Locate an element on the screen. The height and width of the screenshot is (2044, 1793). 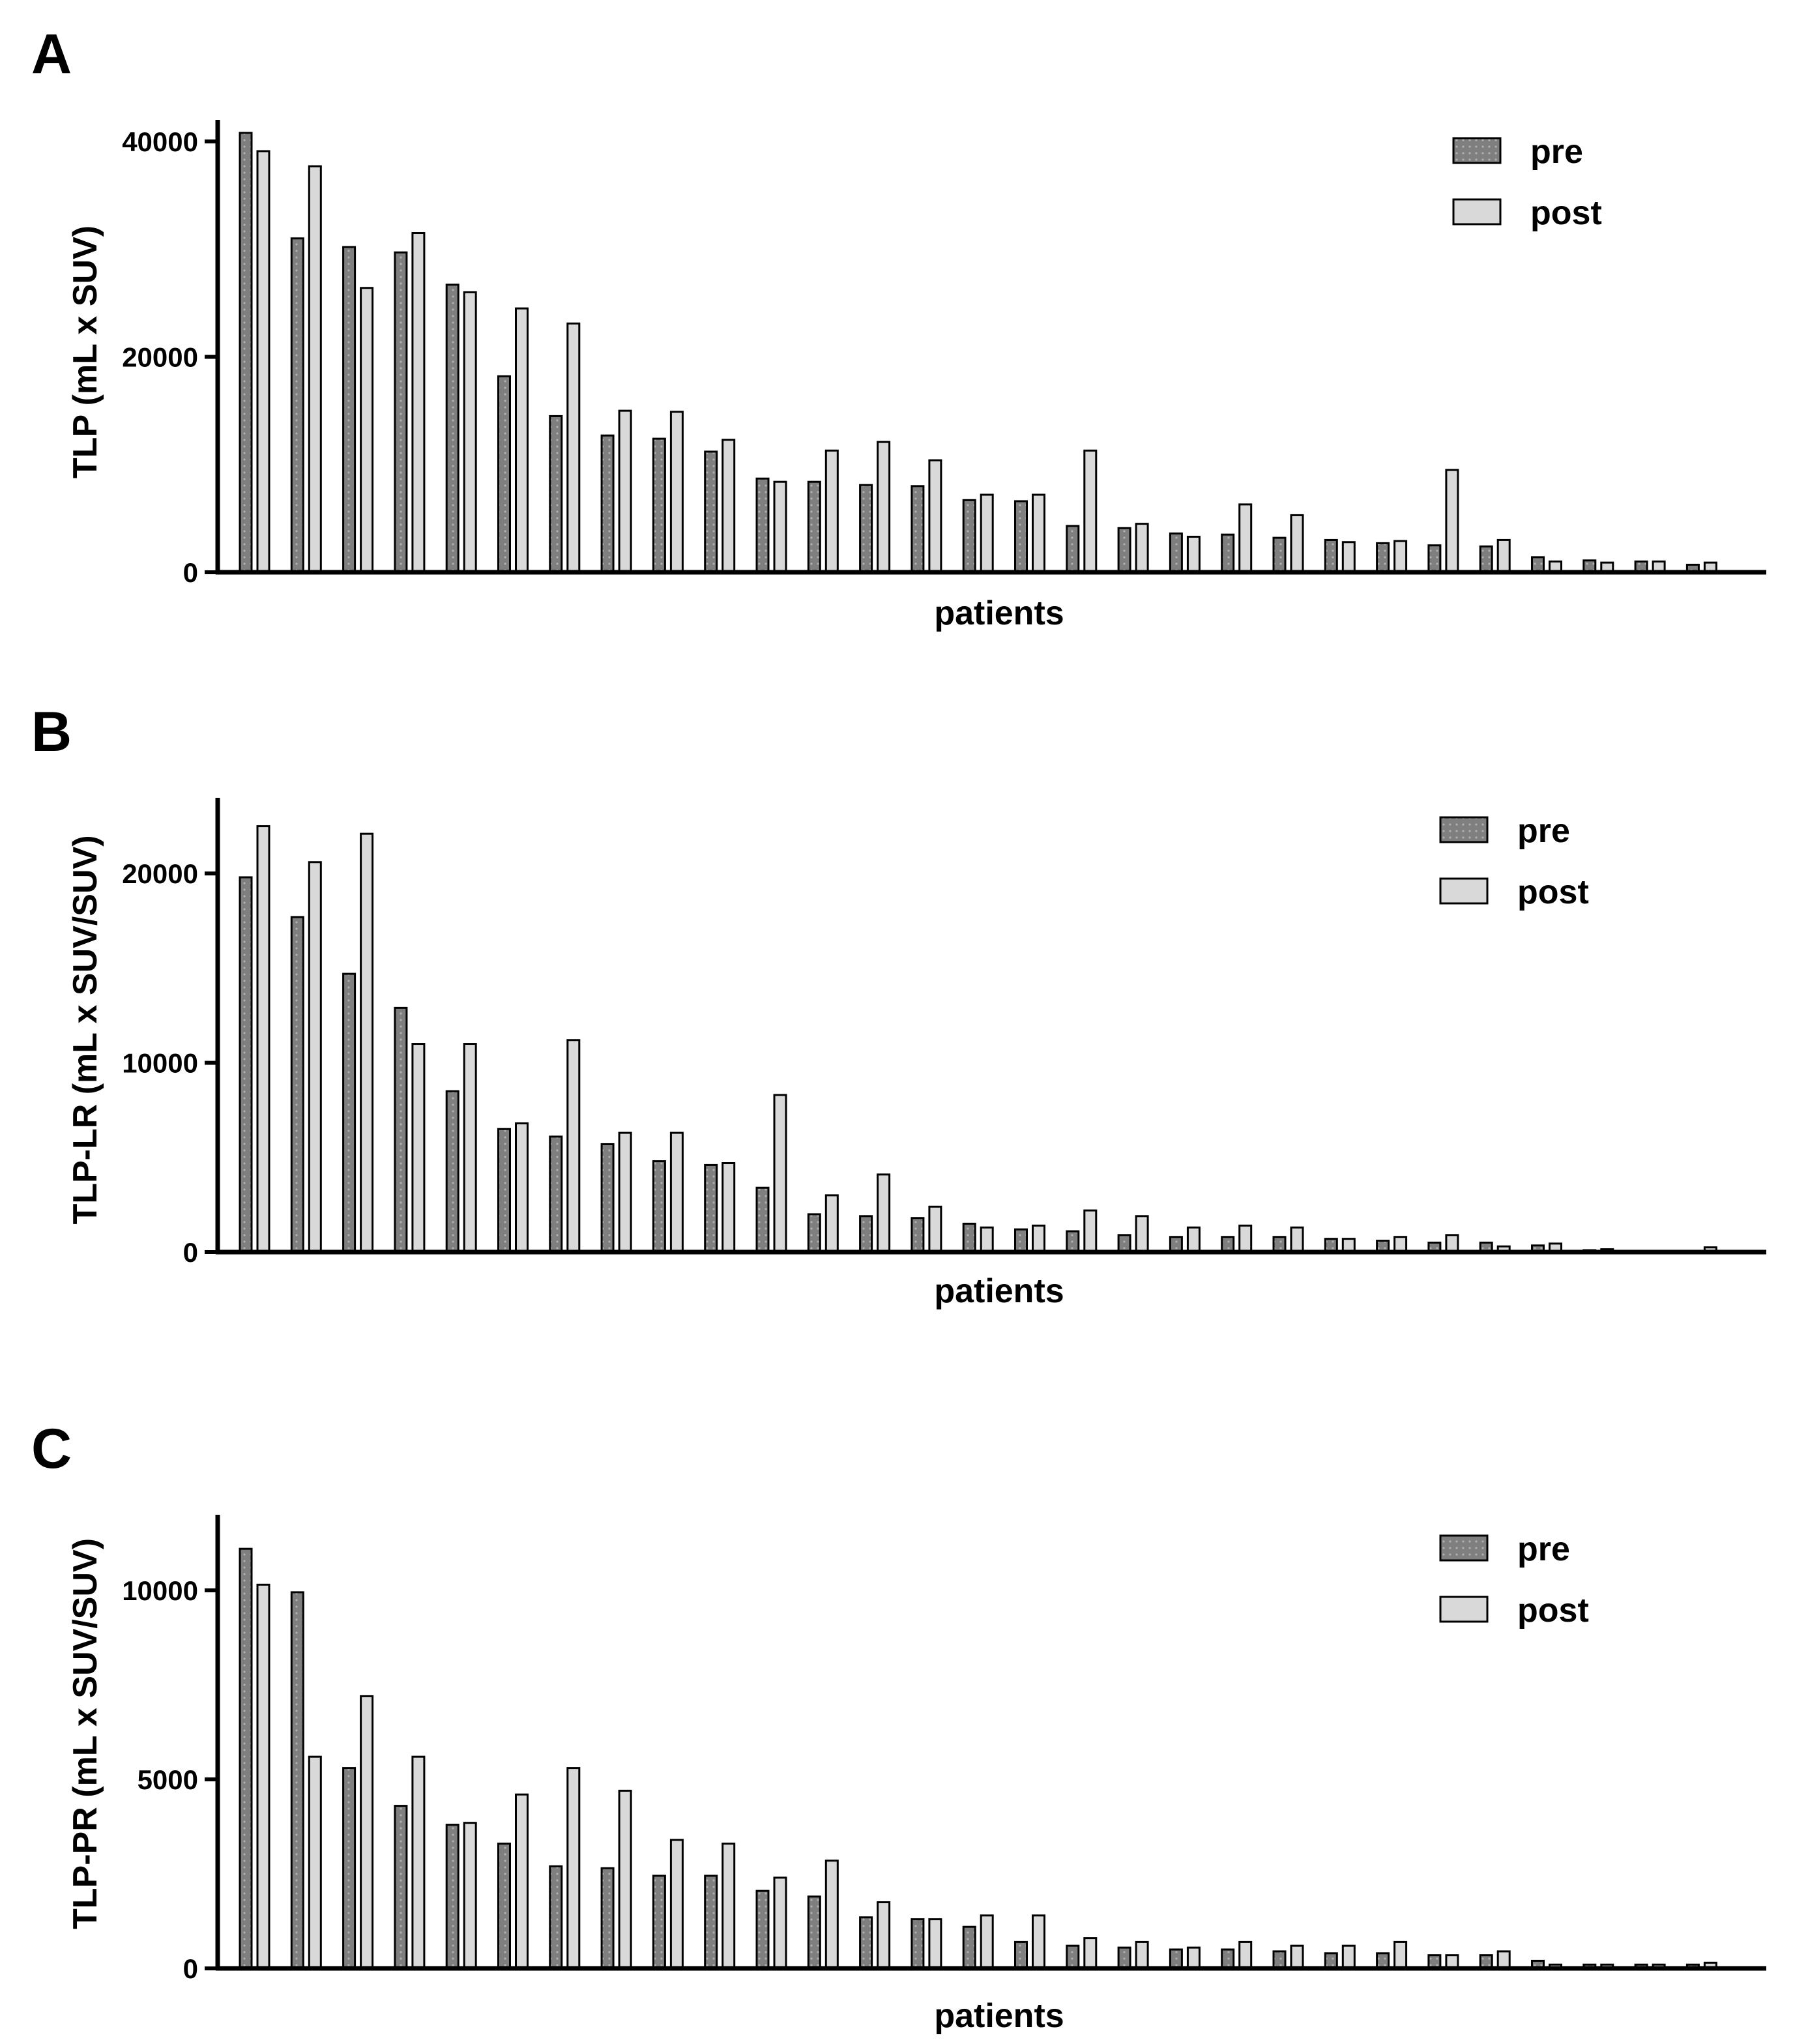
y-tick-label: 20000 is located at coordinates (160, 357).